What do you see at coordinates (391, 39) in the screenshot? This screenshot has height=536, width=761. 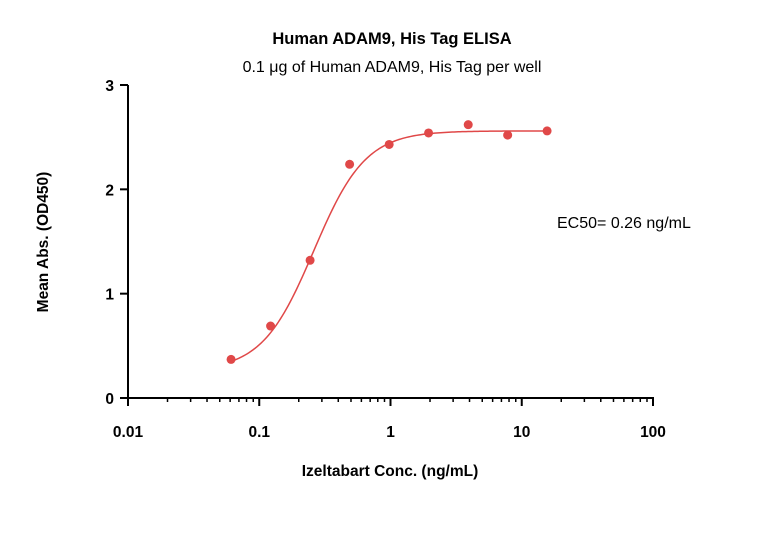 I see `chart-title: Human ADAM9, His Tag ELISA` at bounding box center [391, 39].